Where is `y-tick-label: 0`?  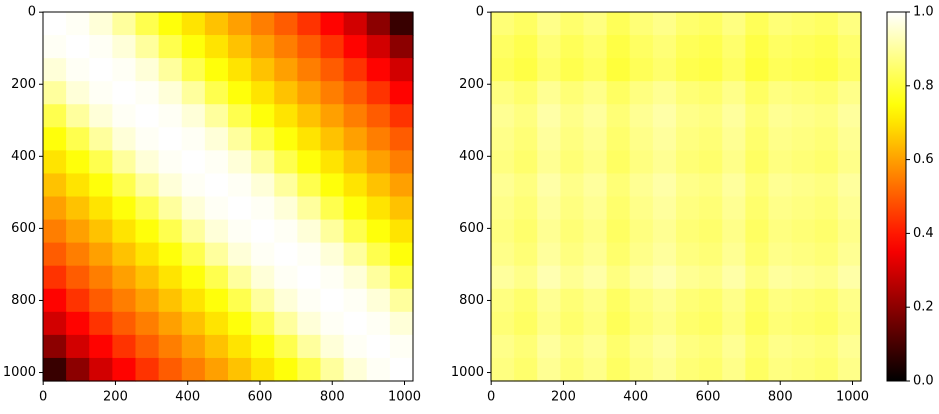
y-tick-label: 0 is located at coordinates (480, 12).